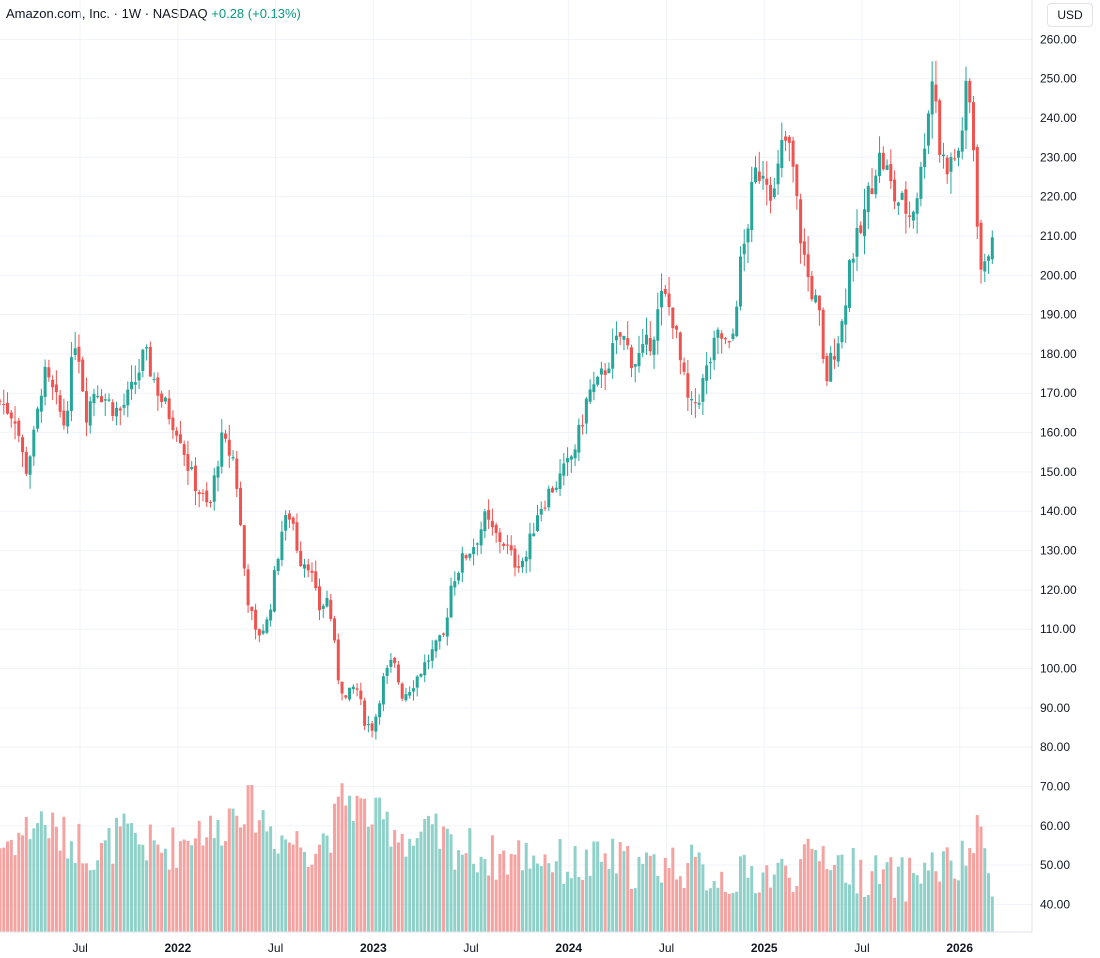 Image resolution: width=1100 pixels, height=958 pixels. I want to click on price-tick-label: 130.00, so click(1058, 551).